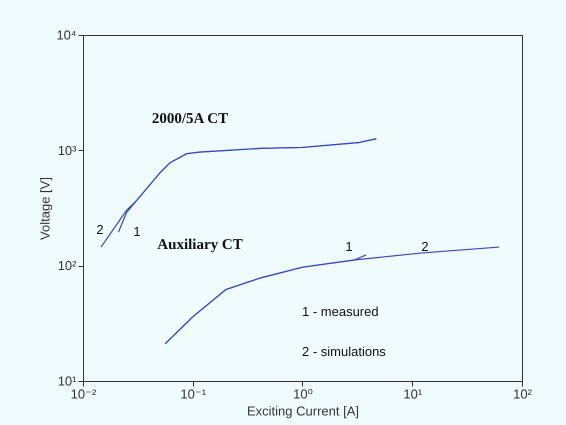 This screenshot has height=425, width=566. What do you see at coordinates (83, 394) in the screenshot?
I see `x-tick-label: 10⁻²` at bounding box center [83, 394].